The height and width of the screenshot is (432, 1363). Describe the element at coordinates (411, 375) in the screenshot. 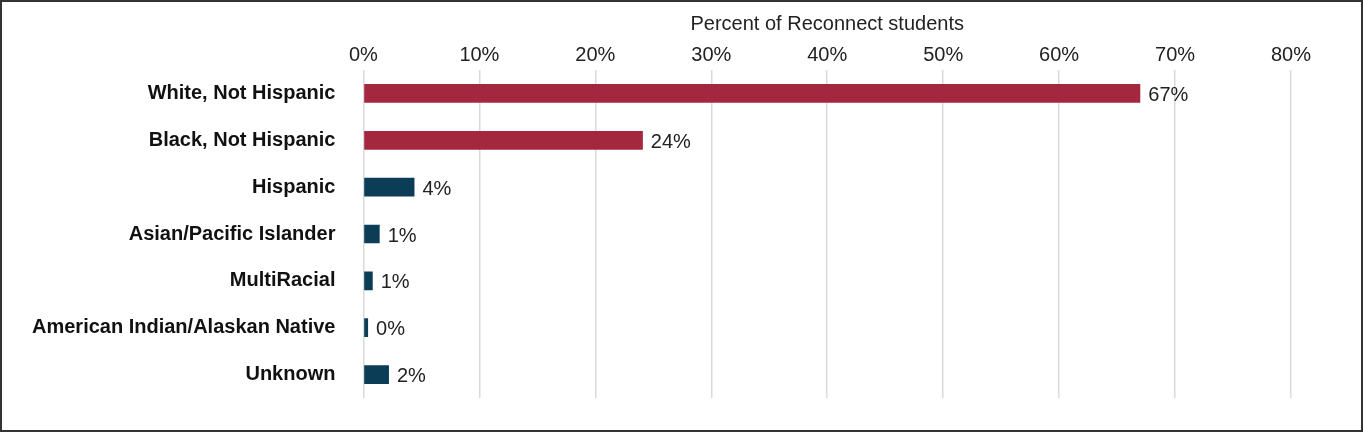

I see `data-label: 2%` at that location.